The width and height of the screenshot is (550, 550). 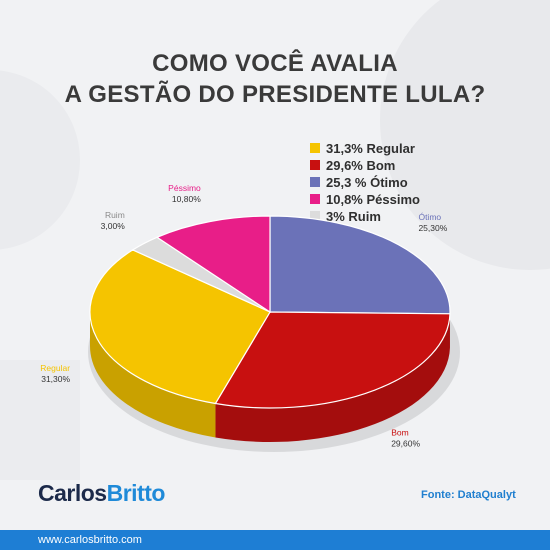 What do you see at coordinates (275, 63) in the screenshot?
I see `chart-title-line-1: COMO VOCÊ AVALIA` at bounding box center [275, 63].